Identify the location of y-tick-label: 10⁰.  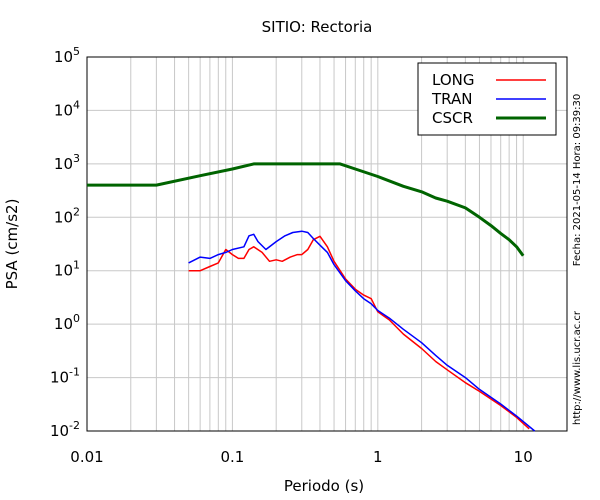
(67, 322).